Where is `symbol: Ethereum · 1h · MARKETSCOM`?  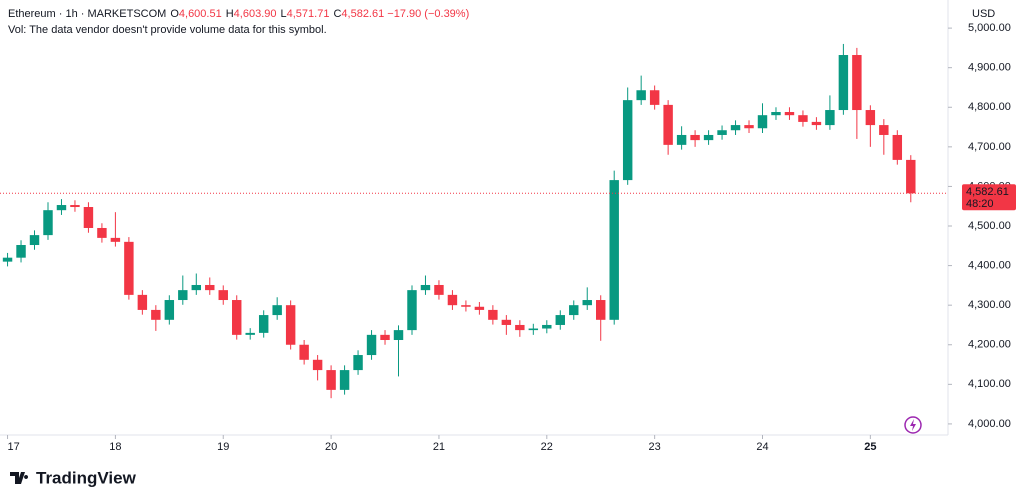 symbol: Ethereum · 1h · MARKETSCOM is located at coordinates (87, 14).